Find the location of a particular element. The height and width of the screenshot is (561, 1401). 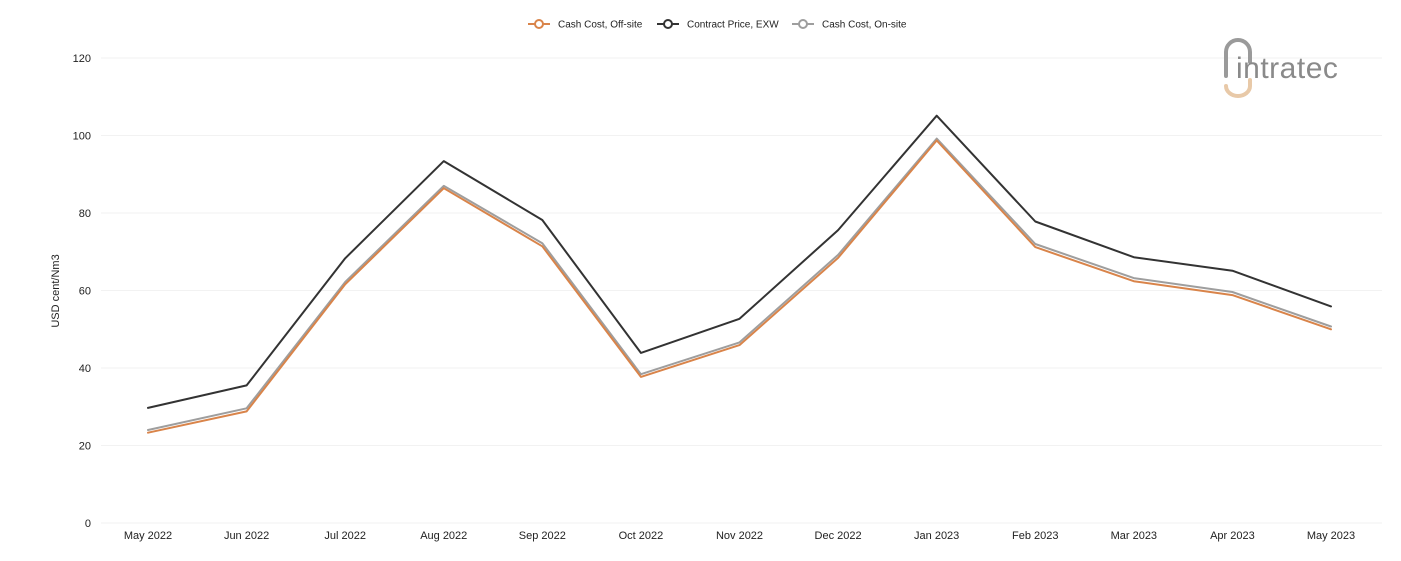

x-tick-label: Apr 2023 is located at coordinates (1232, 536).